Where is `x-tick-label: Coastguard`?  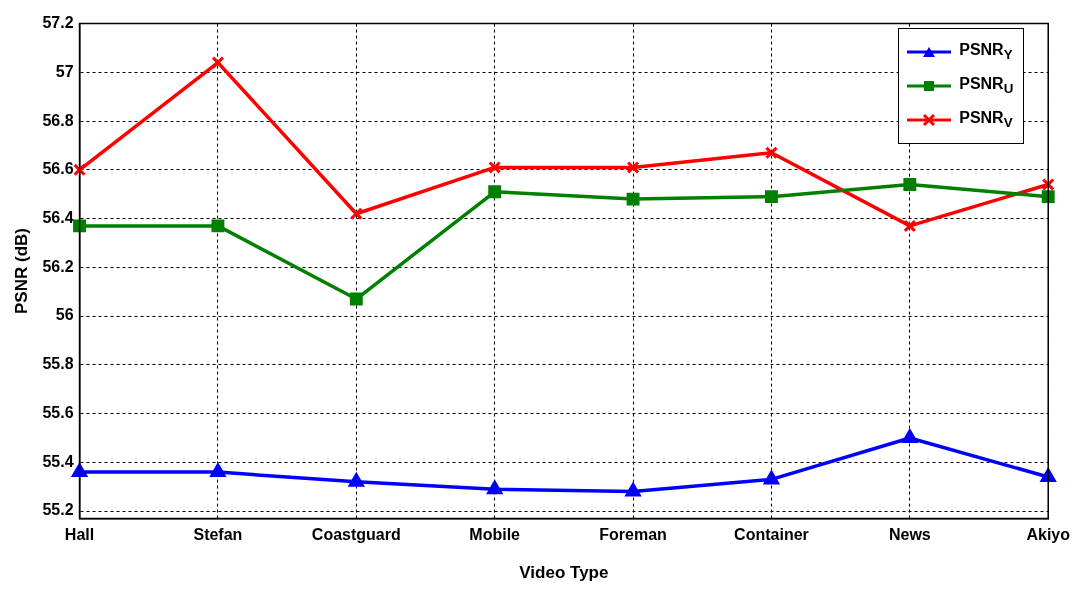
x-tick-label: Coastguard is located at coordinates (356, 535).